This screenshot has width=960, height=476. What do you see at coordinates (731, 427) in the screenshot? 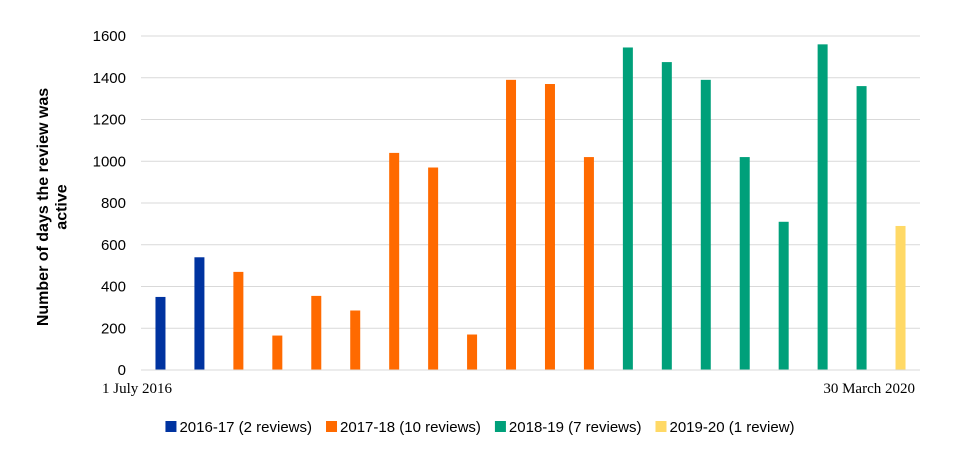
I see `legend-label: 2019-20 (1 review)` at bounding box center [731, 427].